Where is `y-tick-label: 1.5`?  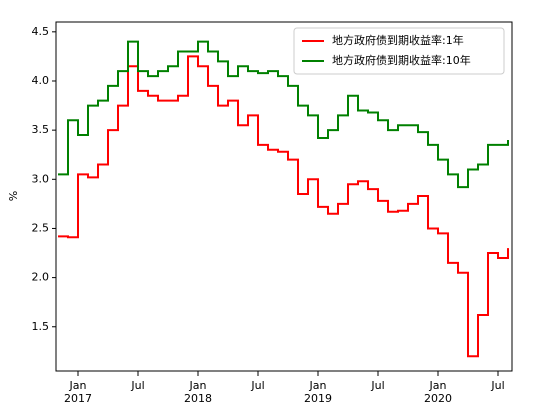 y-tick-label: 1.5 is located at coordinates (41, 326).